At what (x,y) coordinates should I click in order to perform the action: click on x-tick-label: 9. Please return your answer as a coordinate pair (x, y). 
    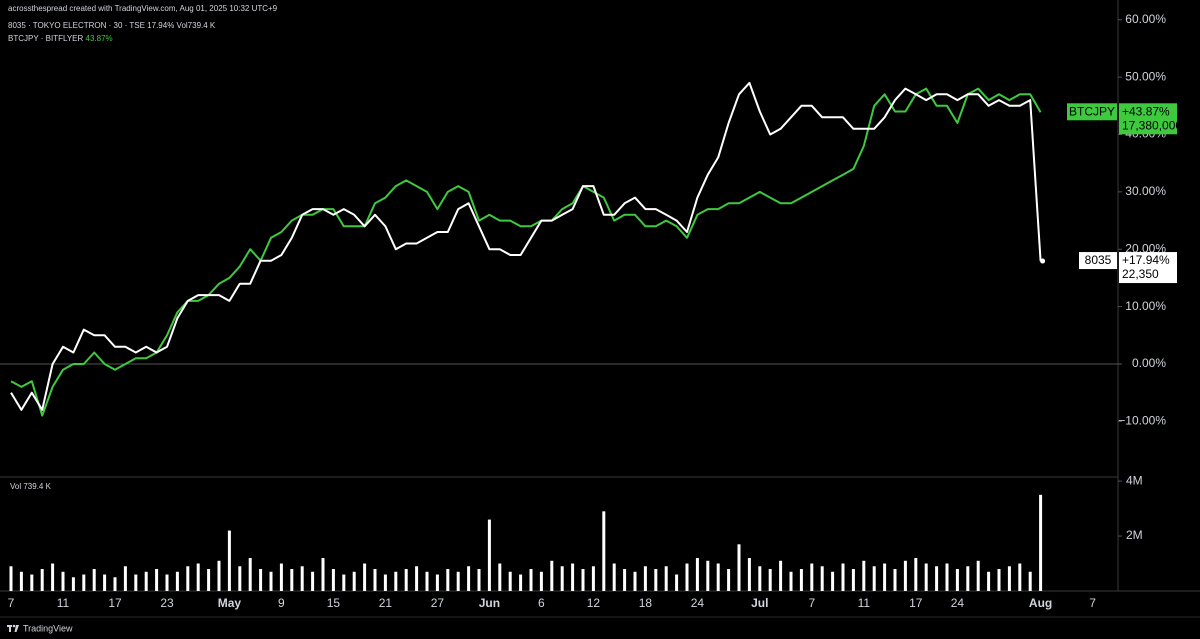
    Looking at the image, I should click on (281, 603).